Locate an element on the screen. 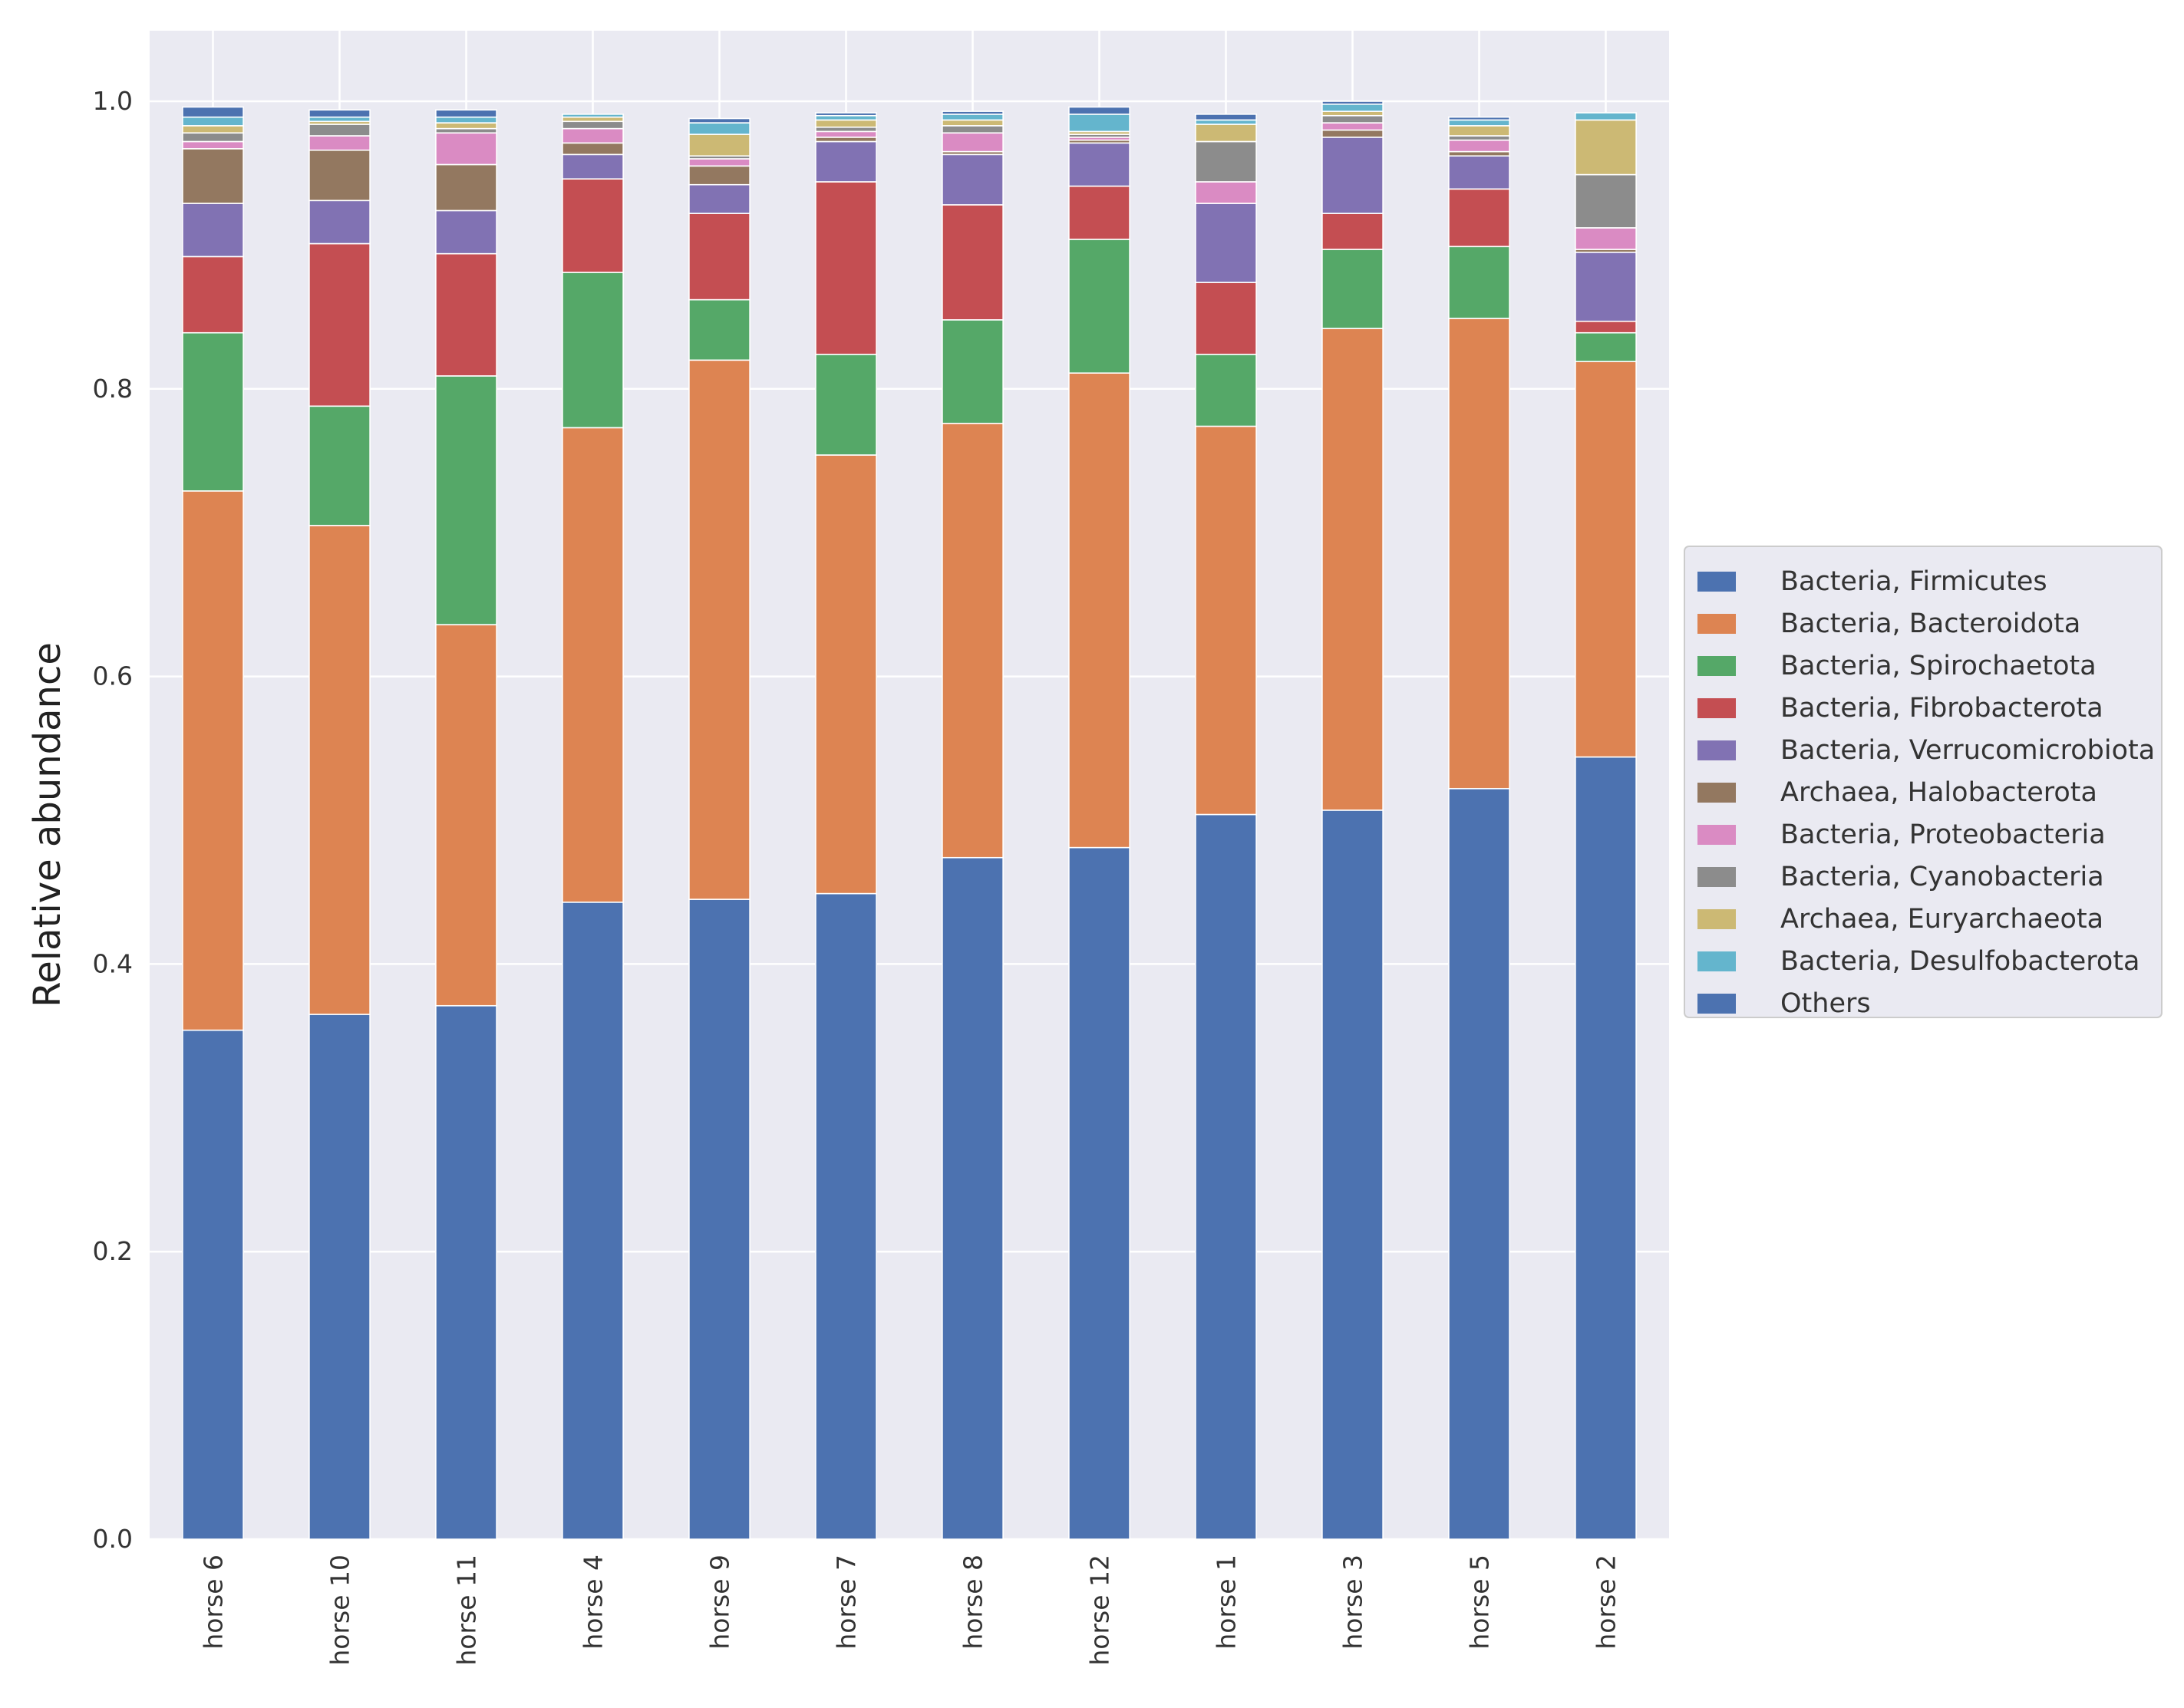 The image size is (2184, 1708). legend-entry: Archaea, Euryarchaeota is located at coordinates (1942, 920).